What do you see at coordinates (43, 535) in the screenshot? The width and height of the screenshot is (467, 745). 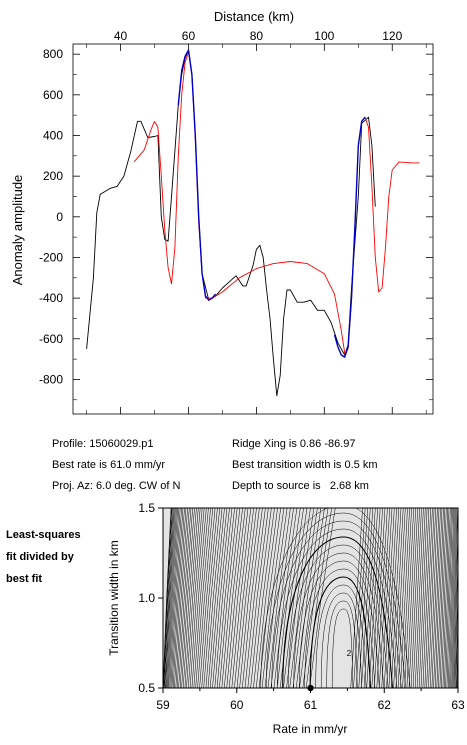 I see `least-squares-note-line: Least-squares` at bounding box center [43, 535].